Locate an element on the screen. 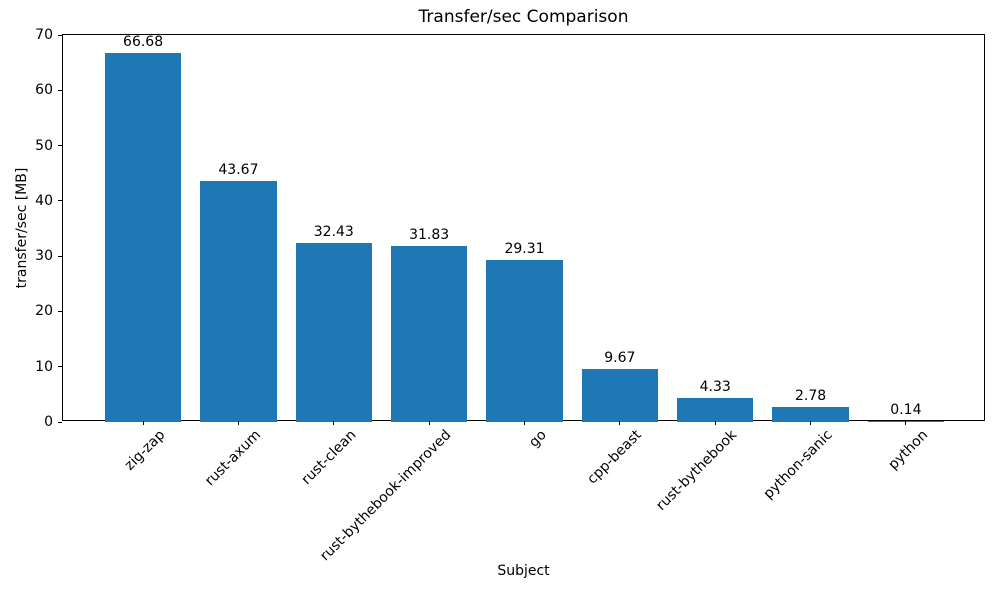  y-tick-label: 30 is located at coordinates (44, 256).